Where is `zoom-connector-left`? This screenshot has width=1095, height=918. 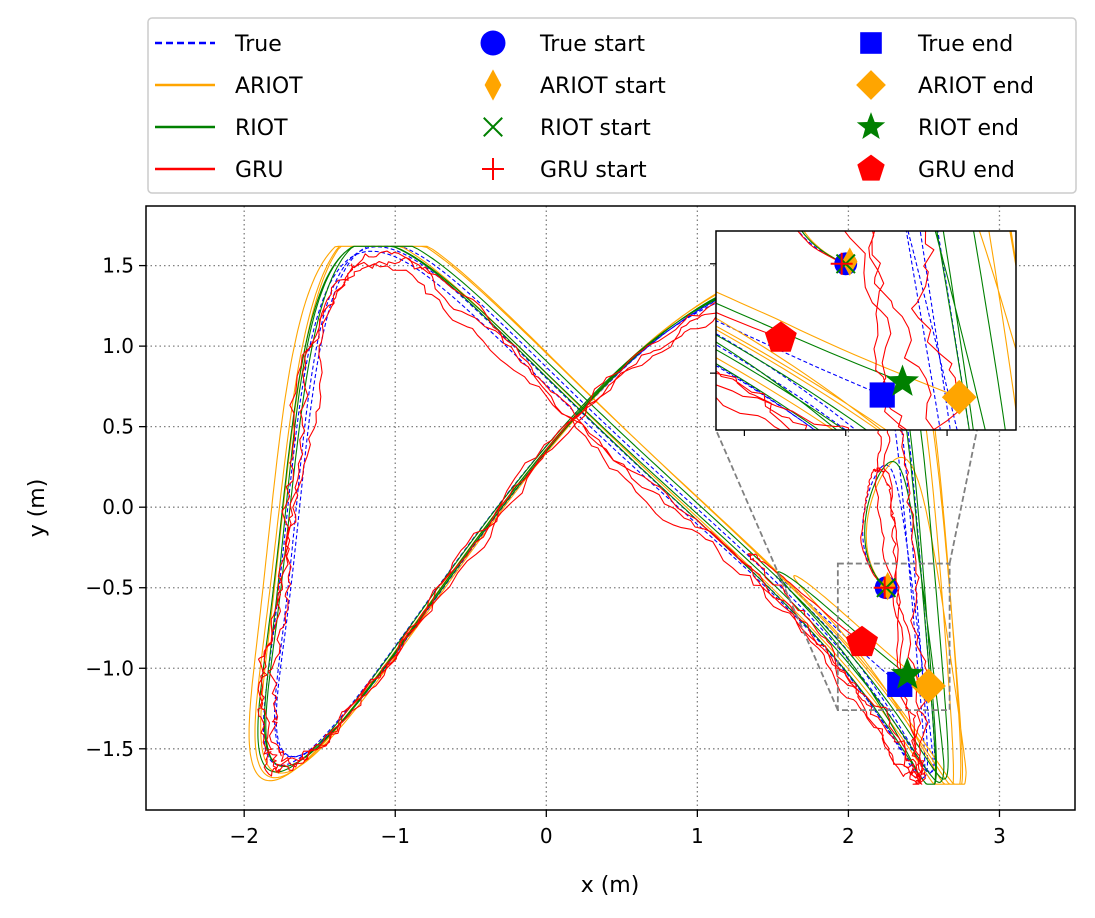 zoom-connector-left is located at coordinates (777, 570).